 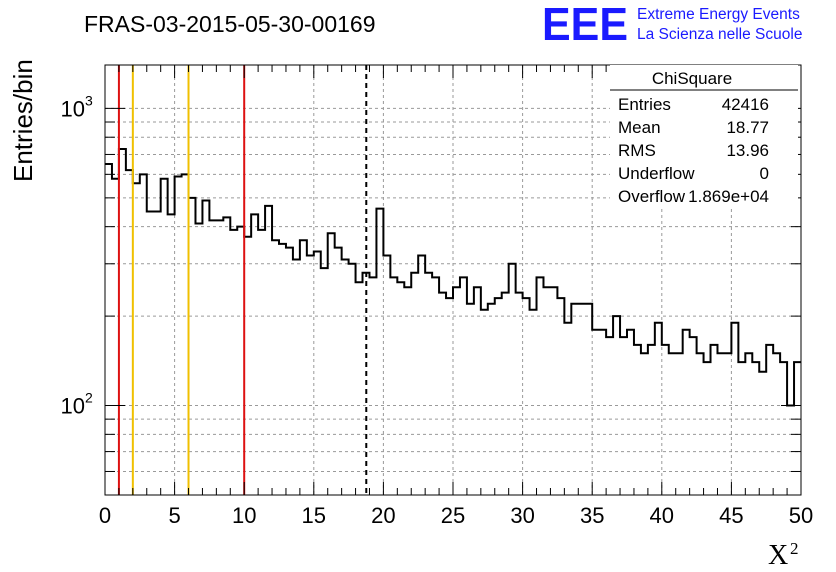 I want to click on x-tick-label: 0, so click(x=105, y=515).